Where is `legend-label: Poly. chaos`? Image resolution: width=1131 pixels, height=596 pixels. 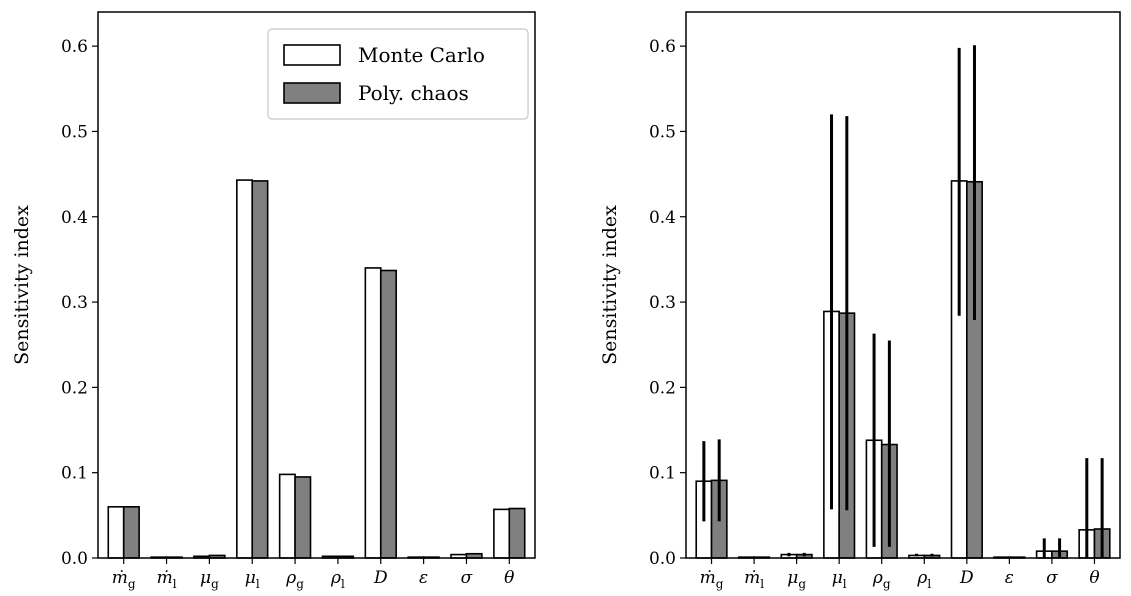
legend-label: Poly. chaos is located at coordinates (413, 93).